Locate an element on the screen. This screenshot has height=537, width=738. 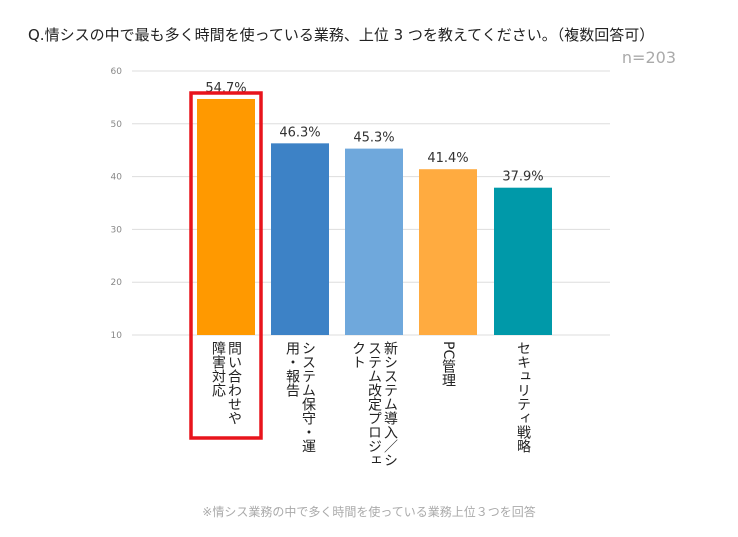
data-label: 45.3% is located at coordinates (373, 138).